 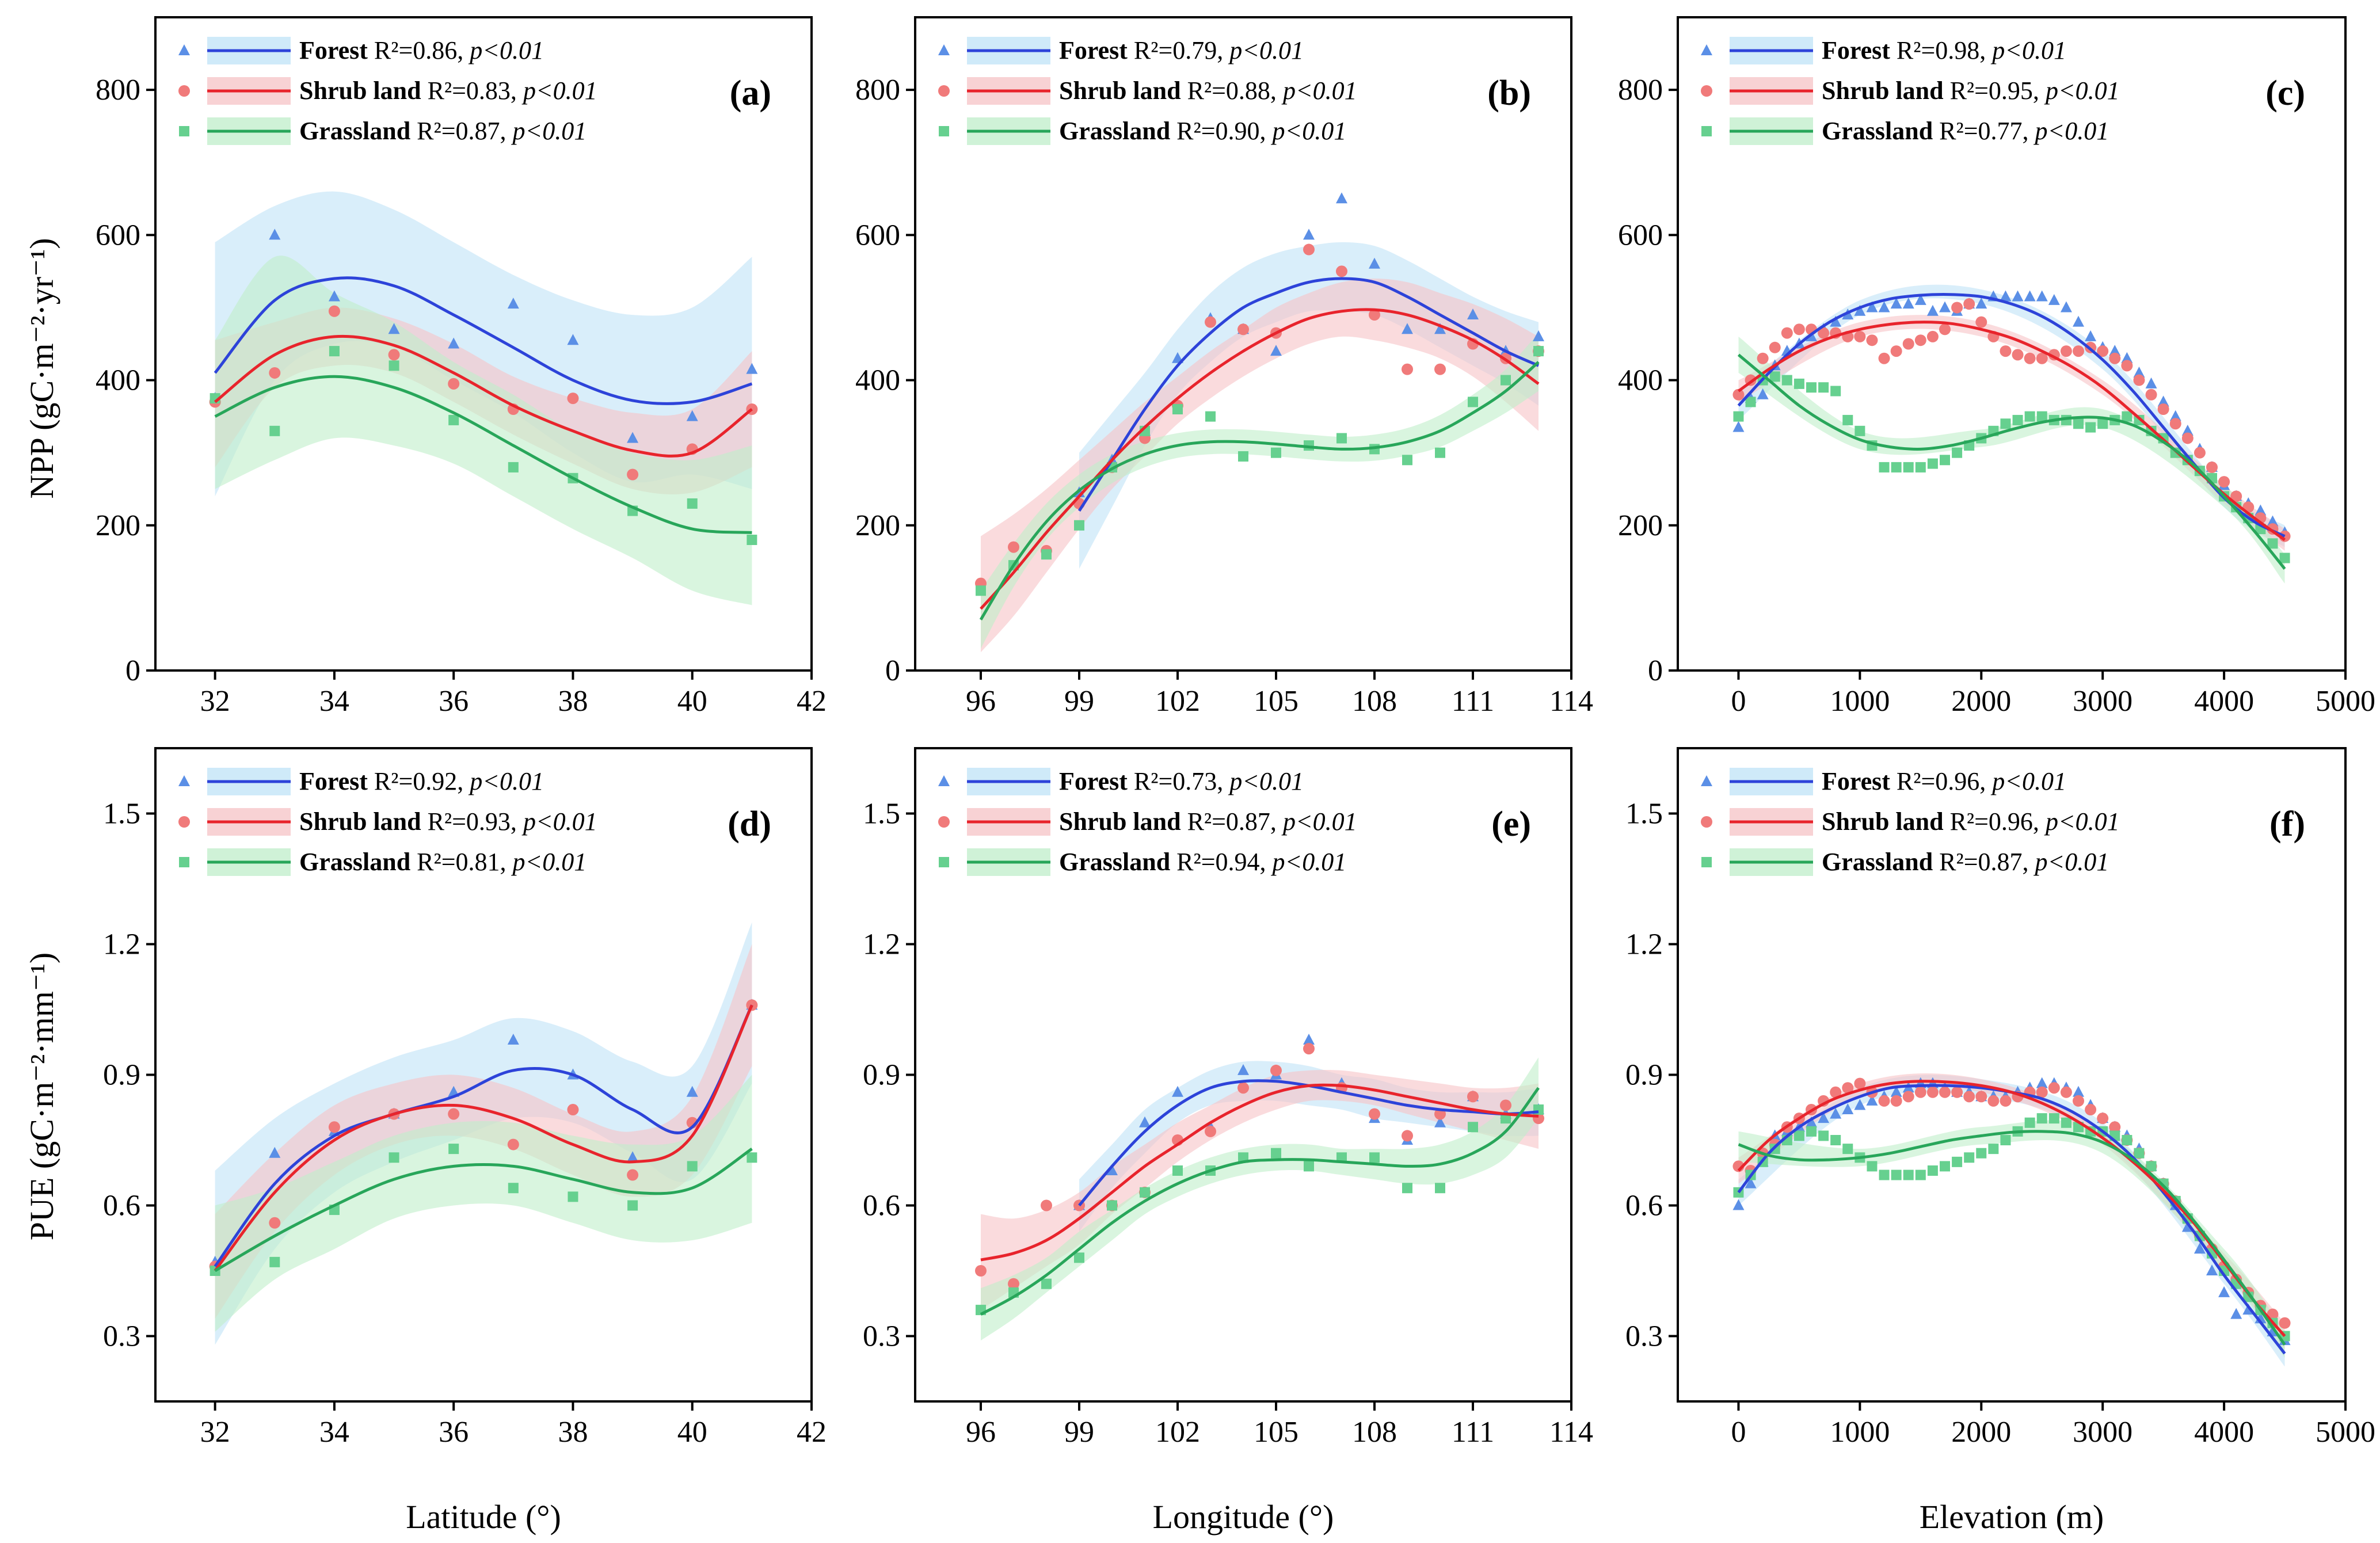 What do you see at coordinates (1177, 701) in the screenshot?
I see `x-tick-label: 102` at bounding box center [1177, 701].